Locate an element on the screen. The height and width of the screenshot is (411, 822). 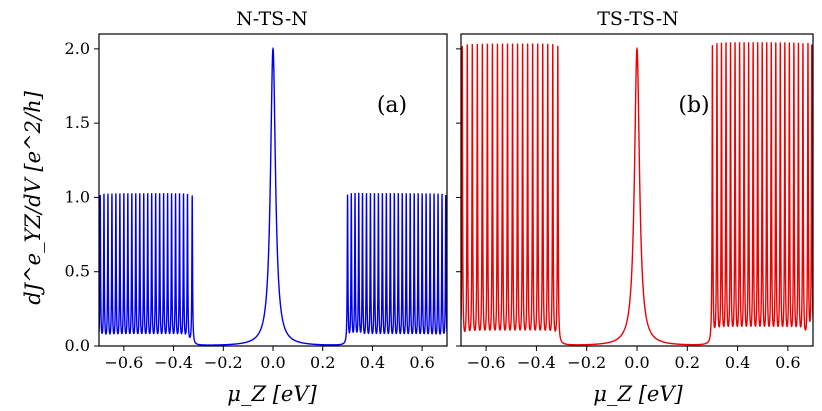
panel-a-label: (a) is located at coordinates (392, 105).